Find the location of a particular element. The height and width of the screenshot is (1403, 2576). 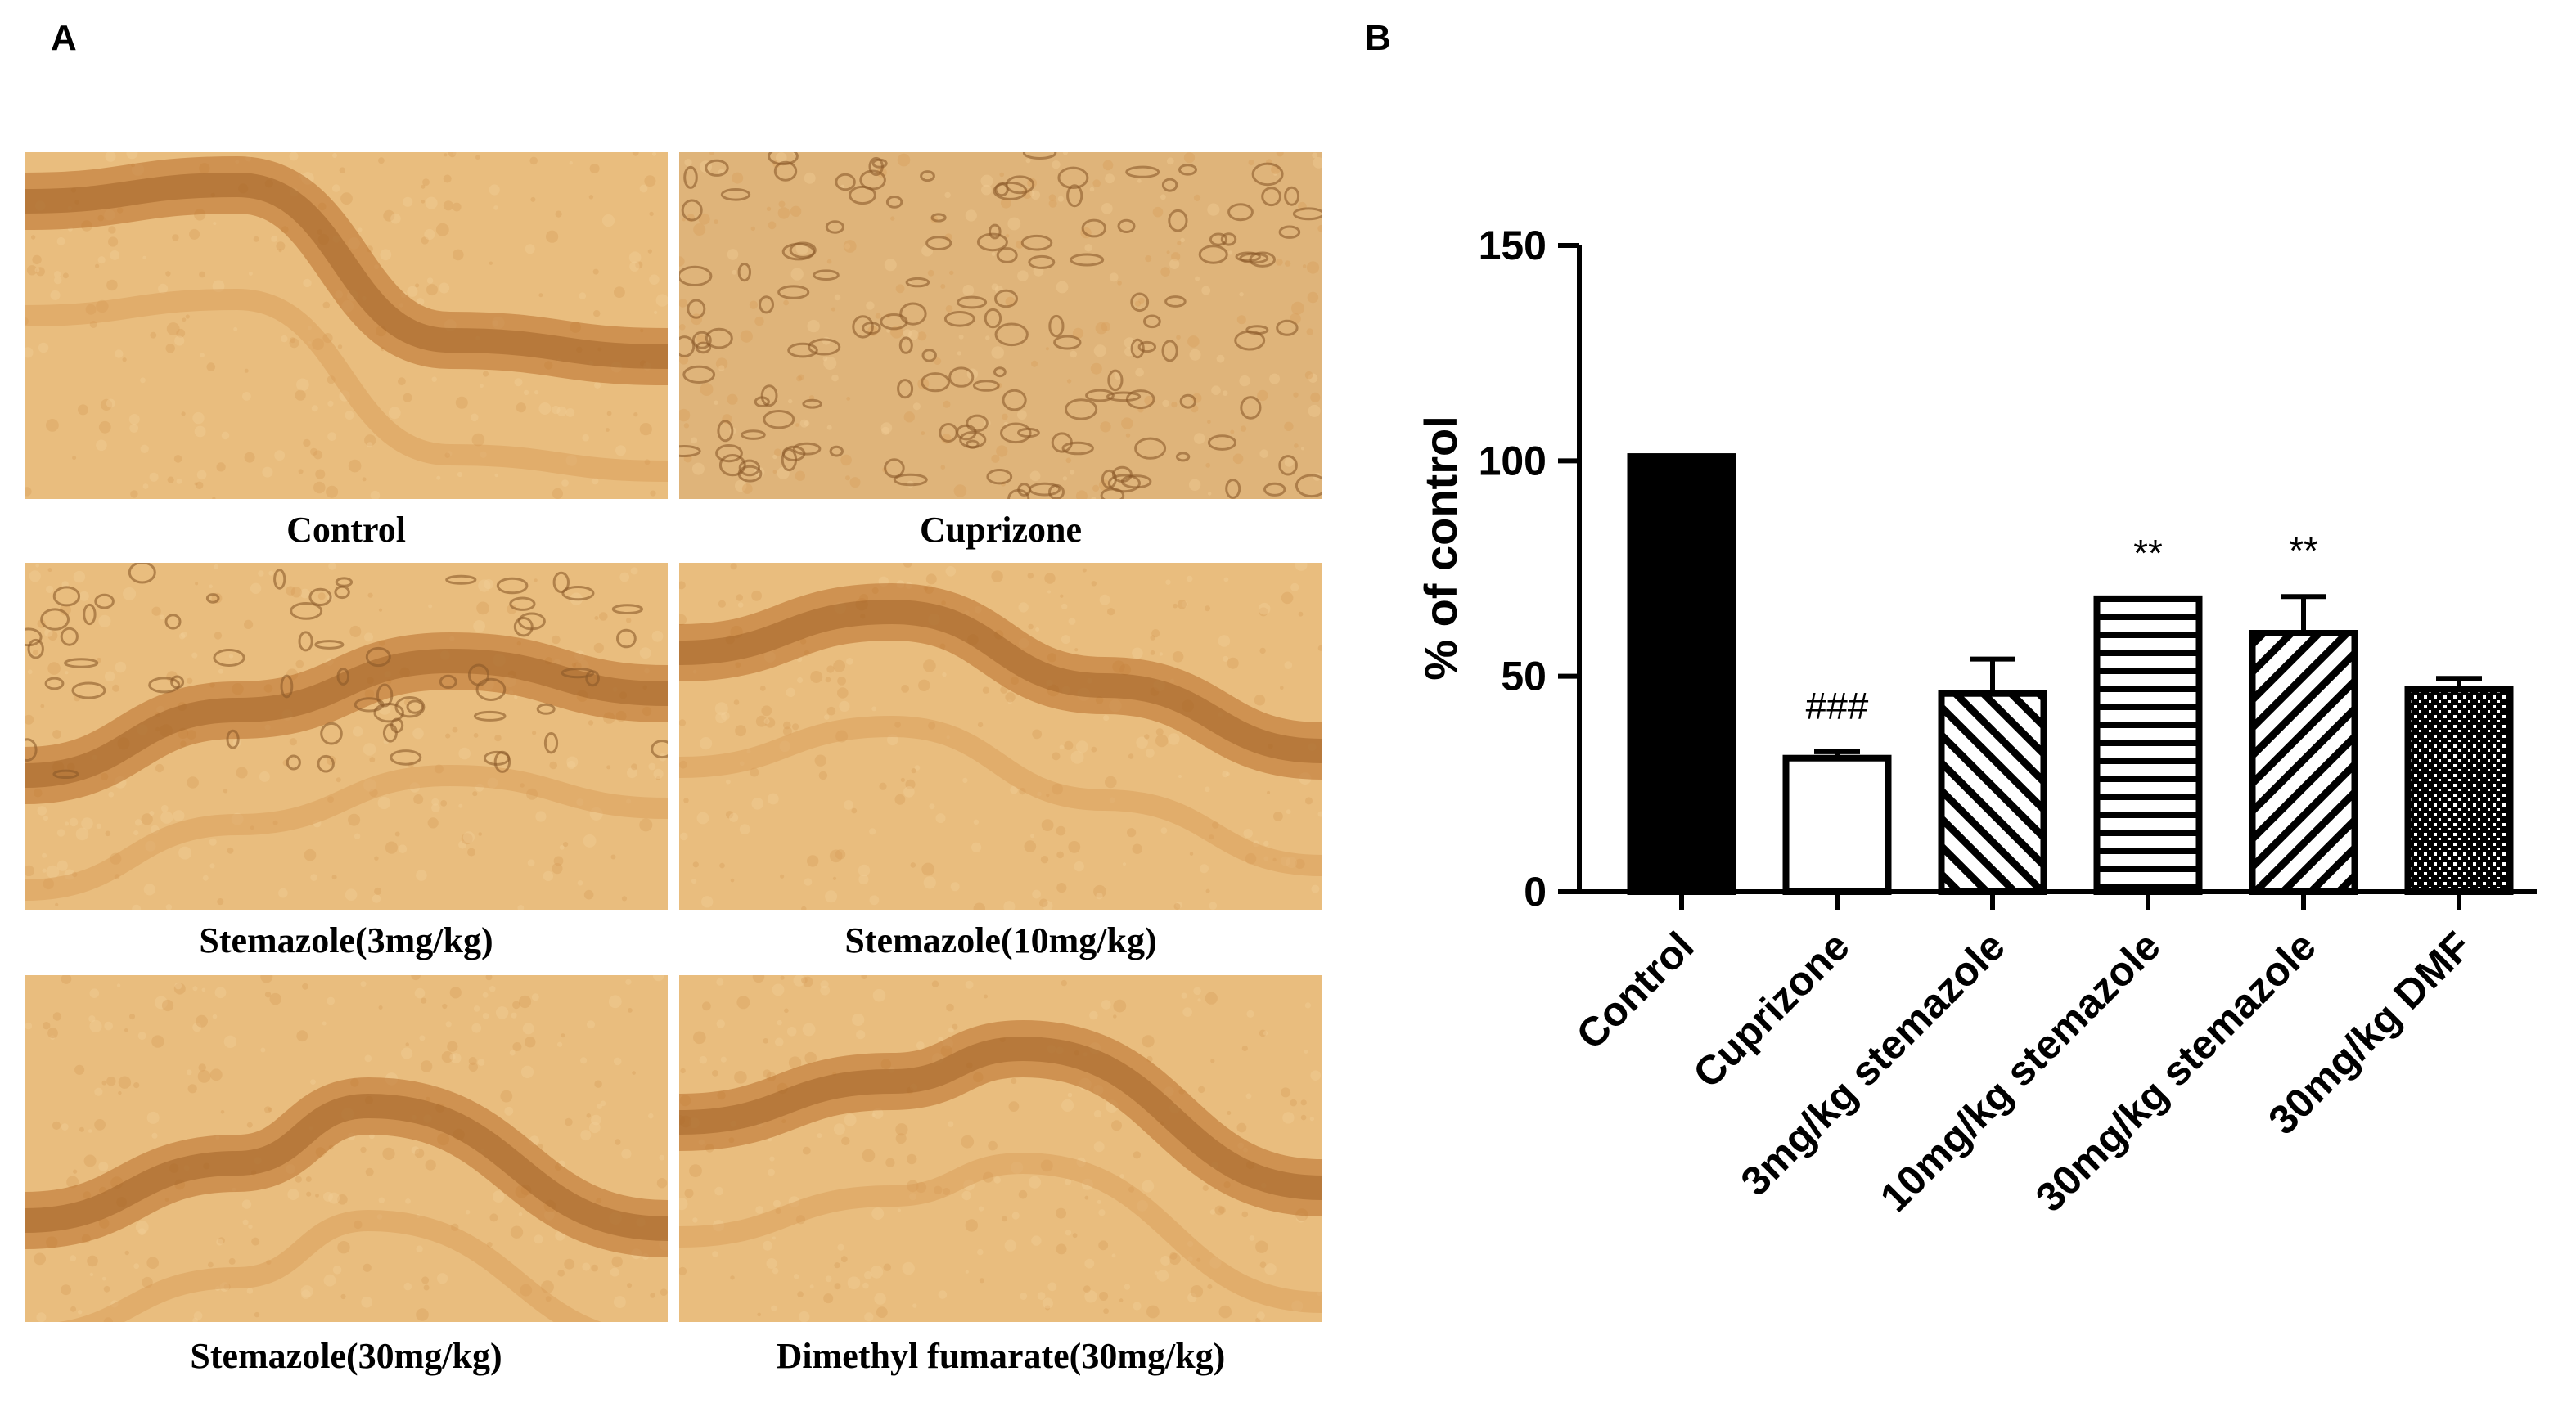

x-tick-label-4: 30mg/kg stemazole is located at coordinates (2176, 1072).